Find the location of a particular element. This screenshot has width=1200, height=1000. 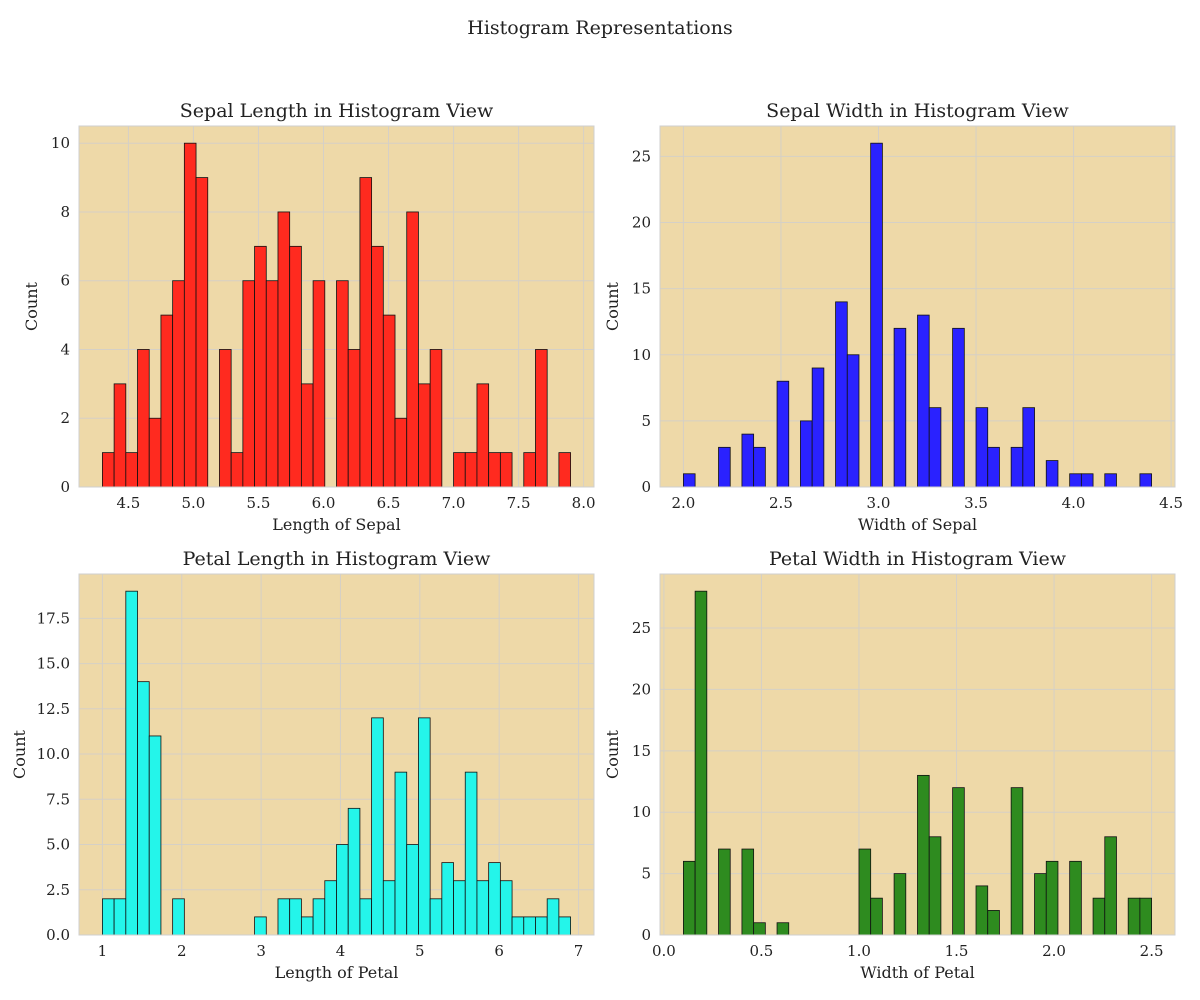

x-tick-label: 7.5 is located at coordinates (519, 503).